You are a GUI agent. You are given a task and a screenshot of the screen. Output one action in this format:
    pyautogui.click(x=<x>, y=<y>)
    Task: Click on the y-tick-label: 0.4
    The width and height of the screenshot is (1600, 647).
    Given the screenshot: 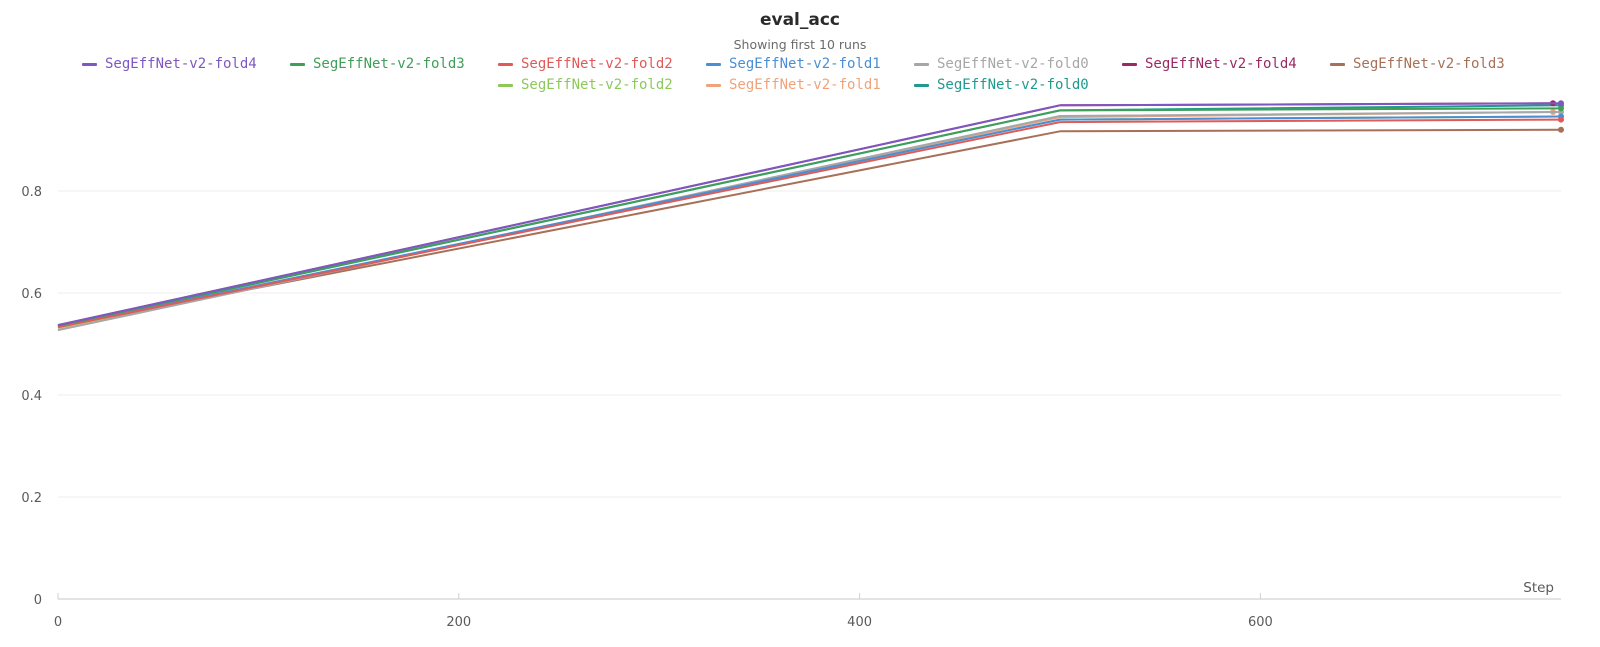 What is the action you would take?
    pyautogui.click(x=31, y=396)
    